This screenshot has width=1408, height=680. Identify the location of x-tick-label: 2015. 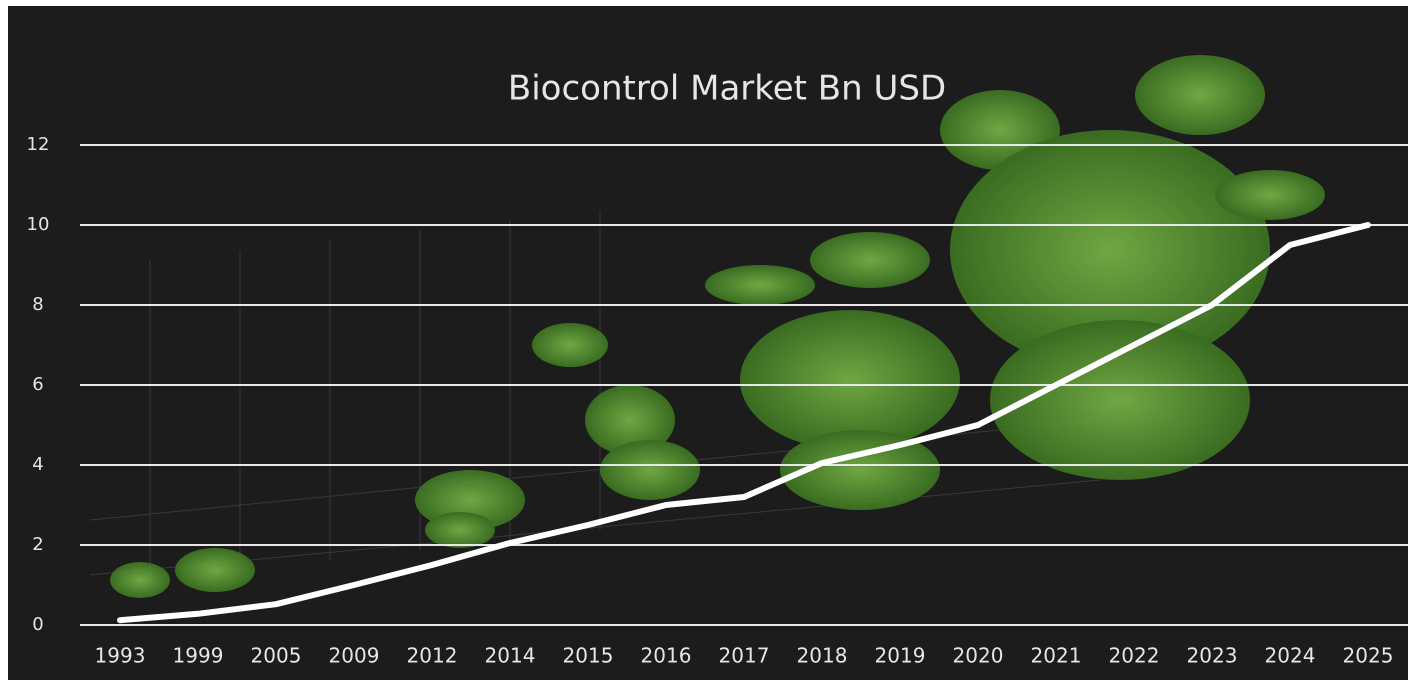
(588, 656).